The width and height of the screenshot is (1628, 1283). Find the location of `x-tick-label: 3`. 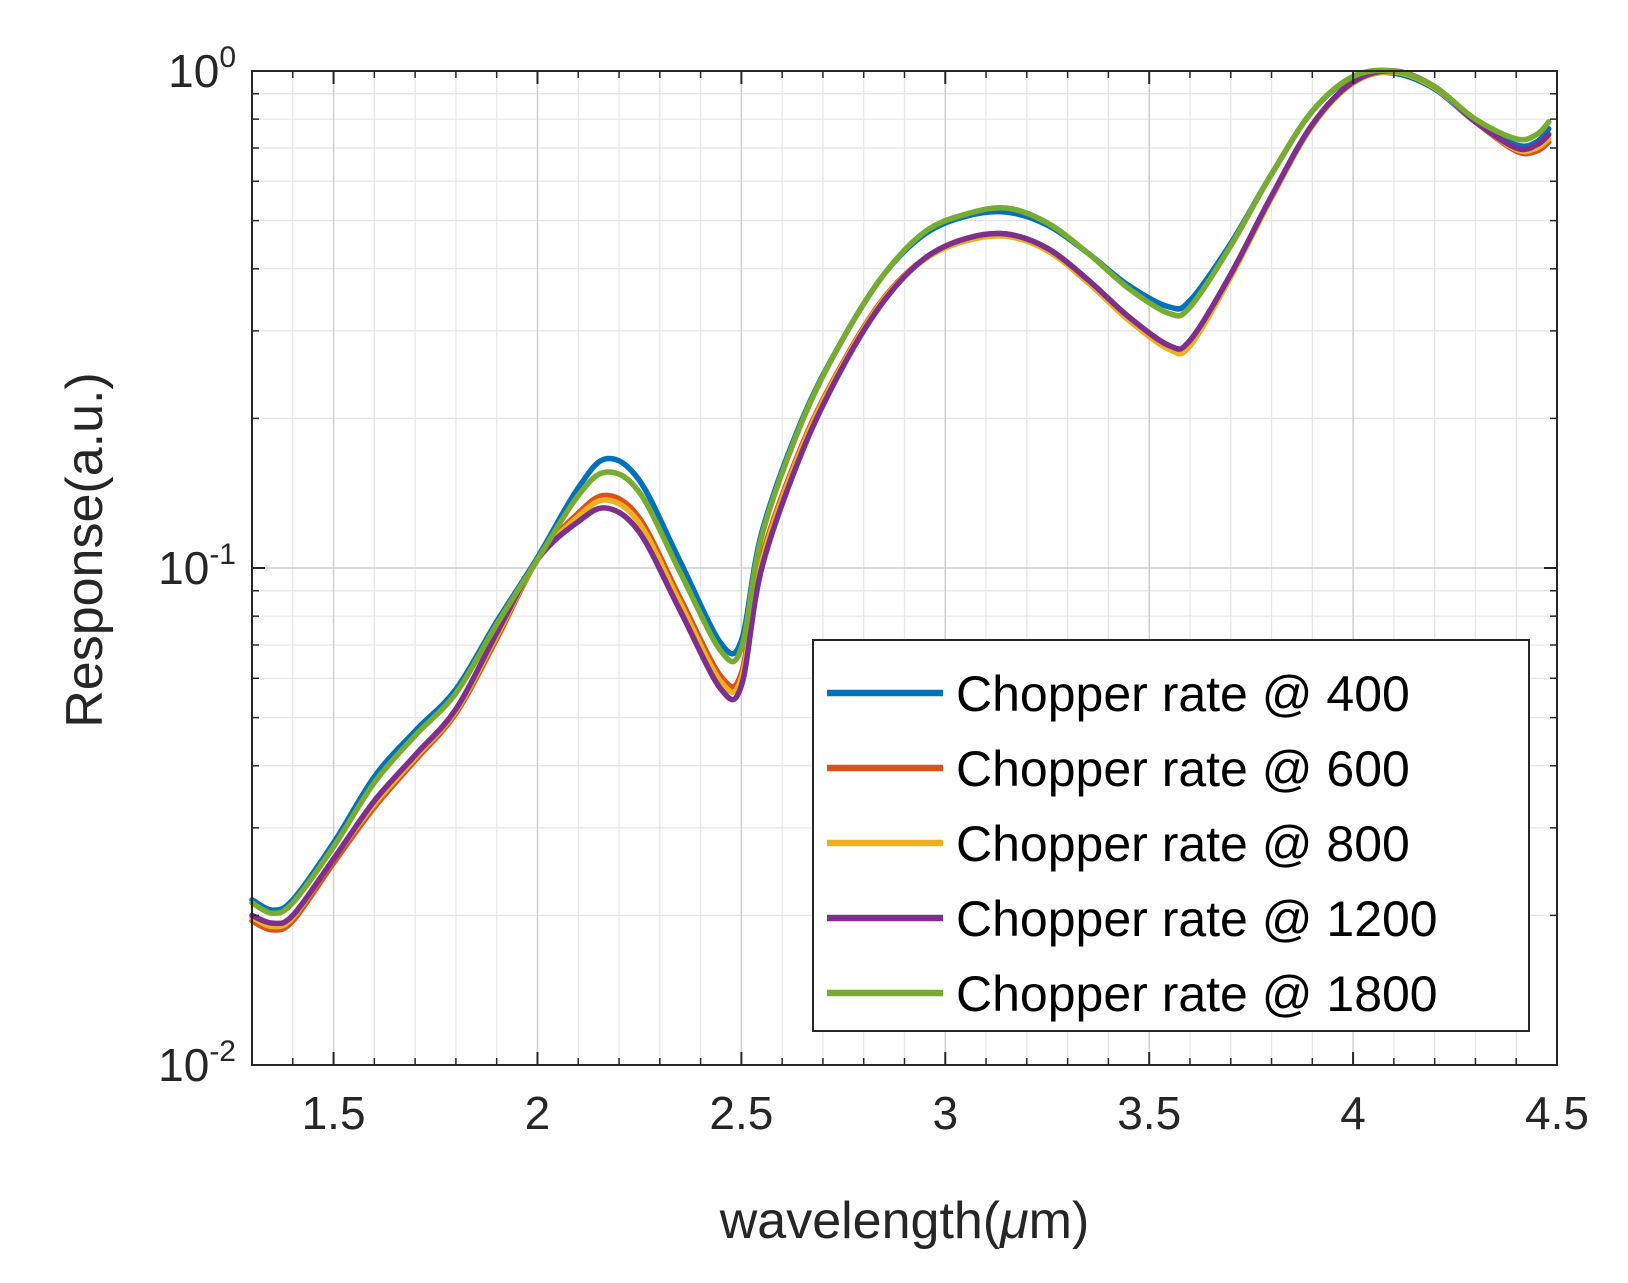

x-tick-label: 3 is located at coordinates (945, 1113).